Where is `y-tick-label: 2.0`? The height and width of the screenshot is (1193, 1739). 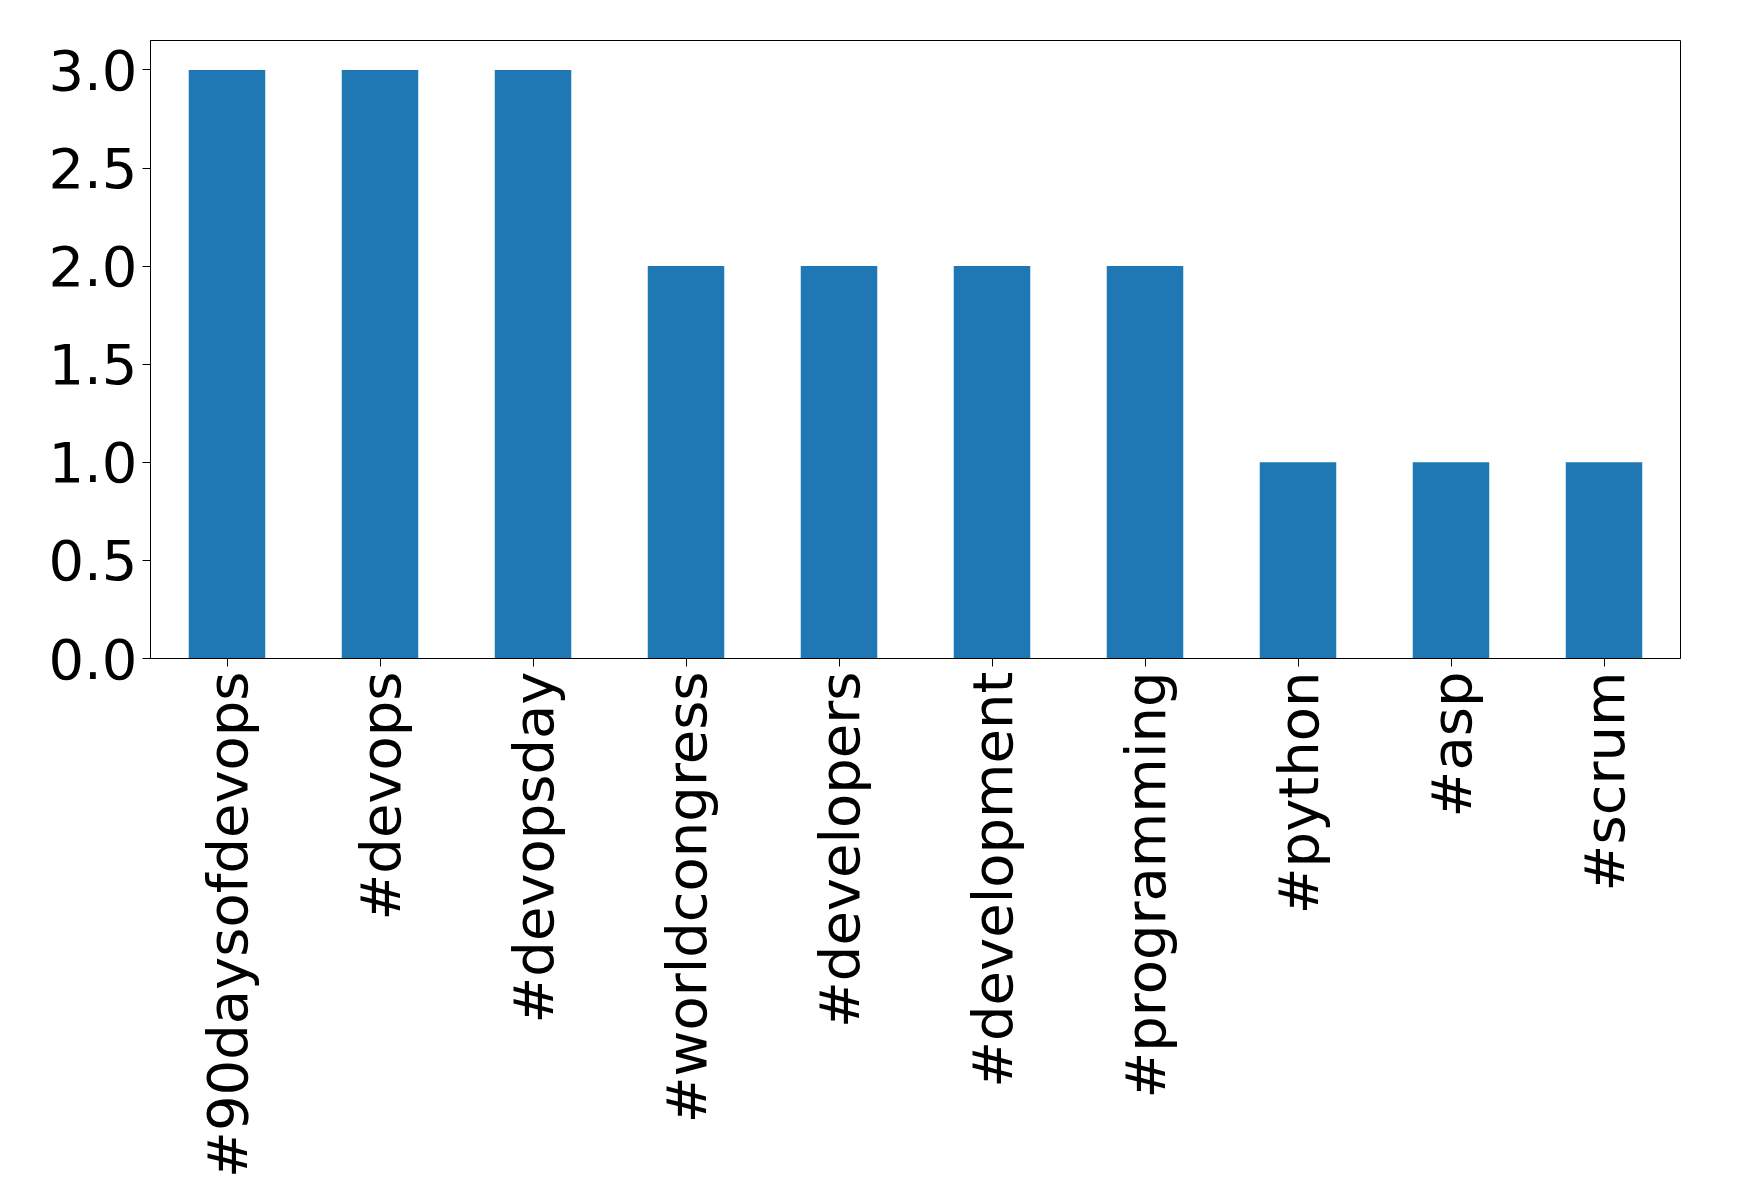
y-tick-label: 2.0 is located at coordinates (93, 267).